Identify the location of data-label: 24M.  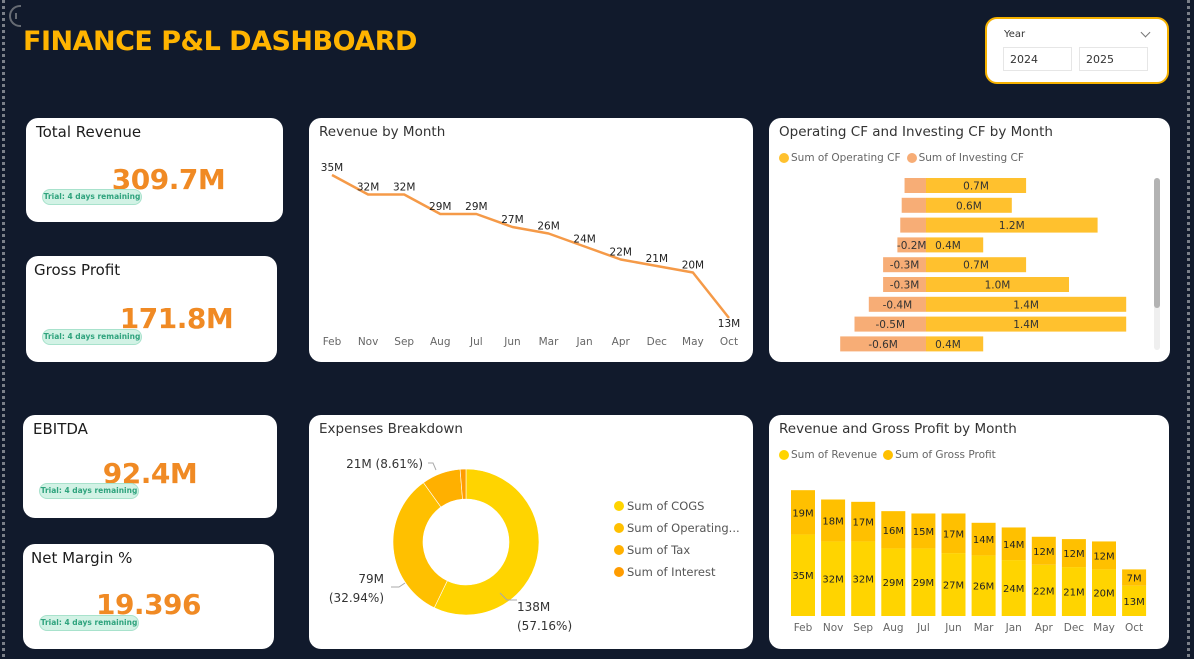
(584, 240).